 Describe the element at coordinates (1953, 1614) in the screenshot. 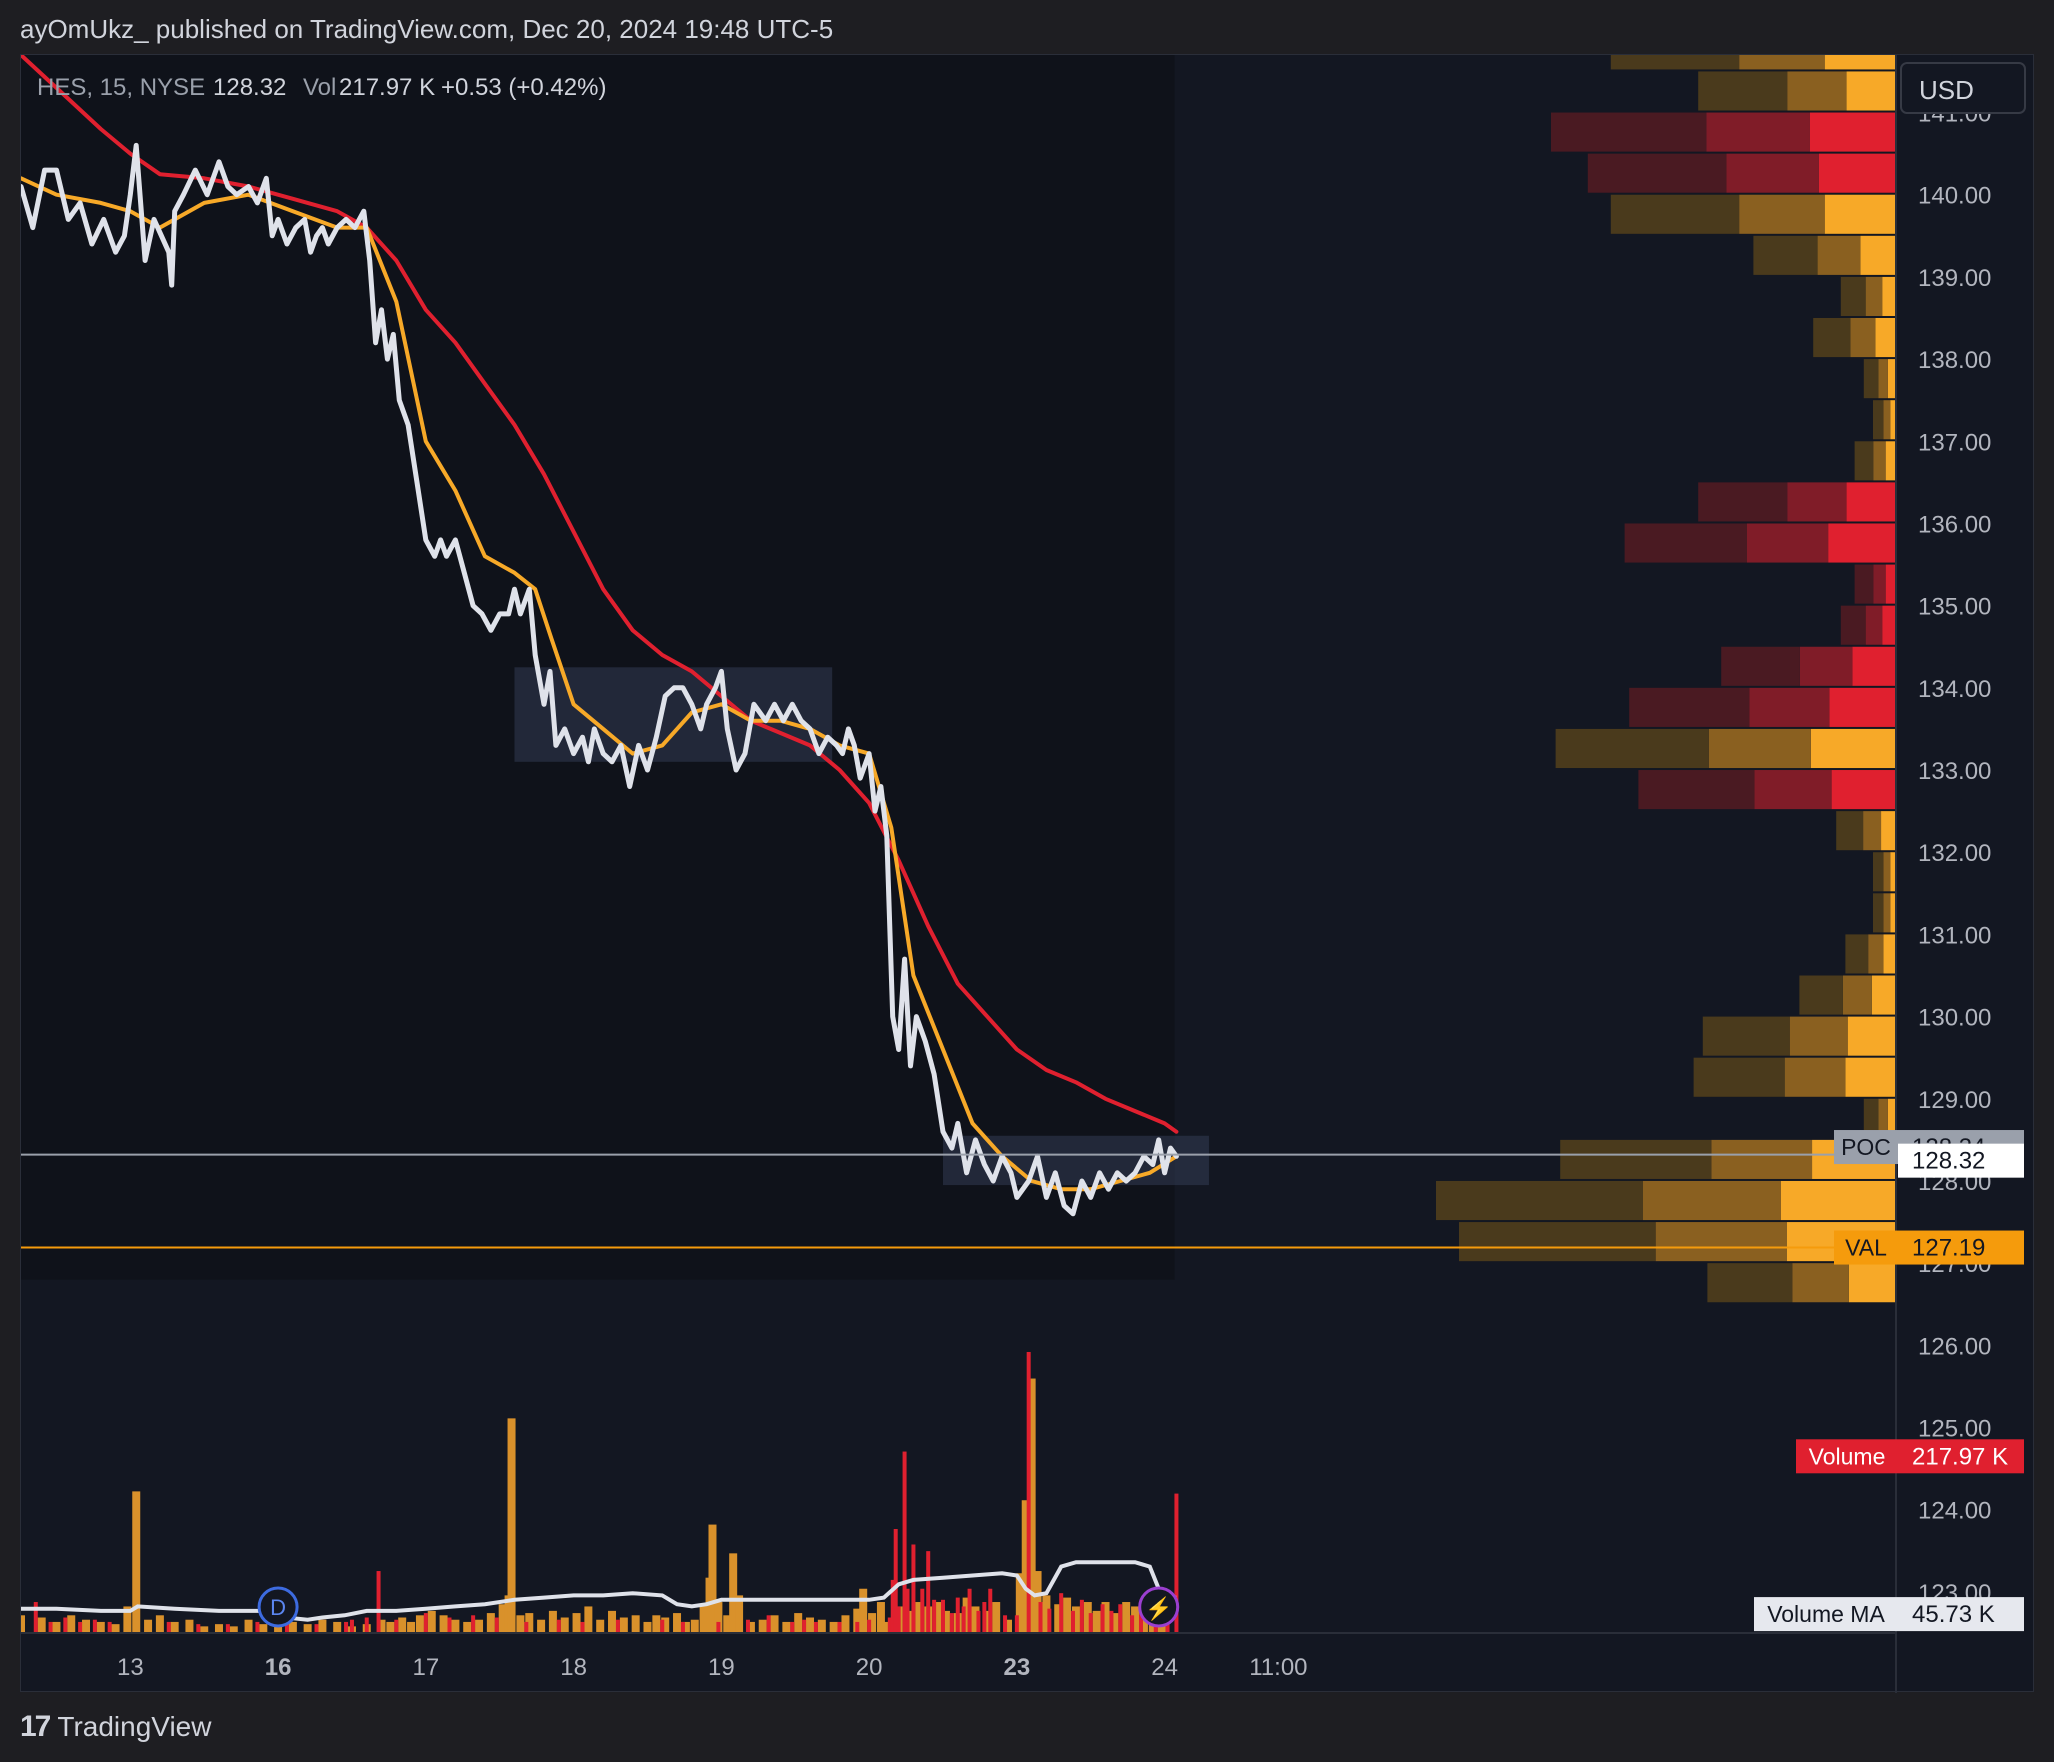

I see `volume-ma-badge-value: 45.73 K` at that location.